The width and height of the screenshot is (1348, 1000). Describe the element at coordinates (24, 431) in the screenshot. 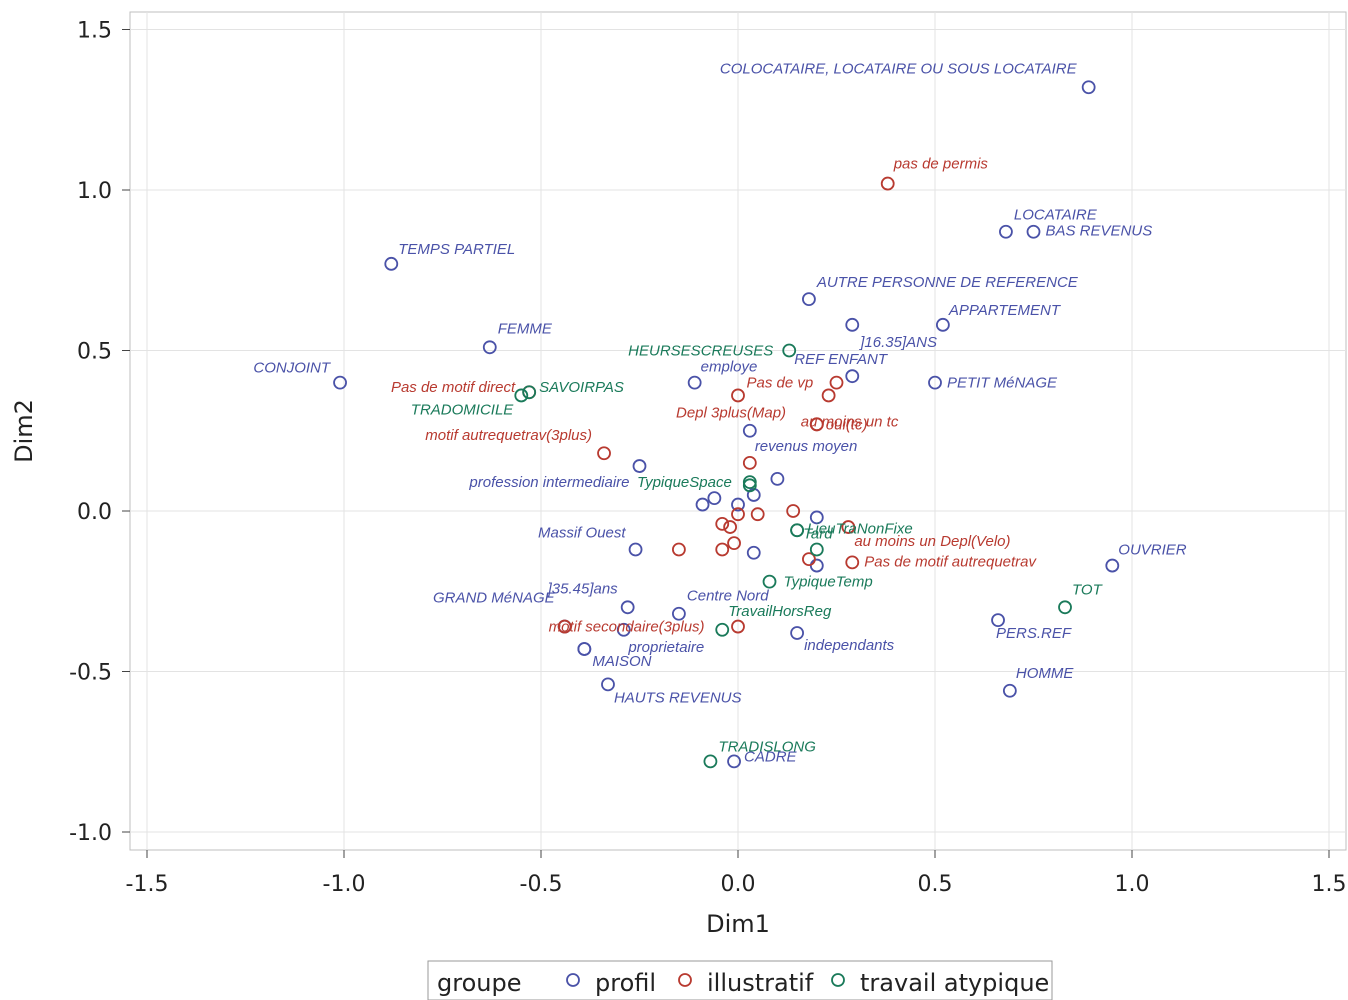

I see `y-axis-title: Dim2` at that location.